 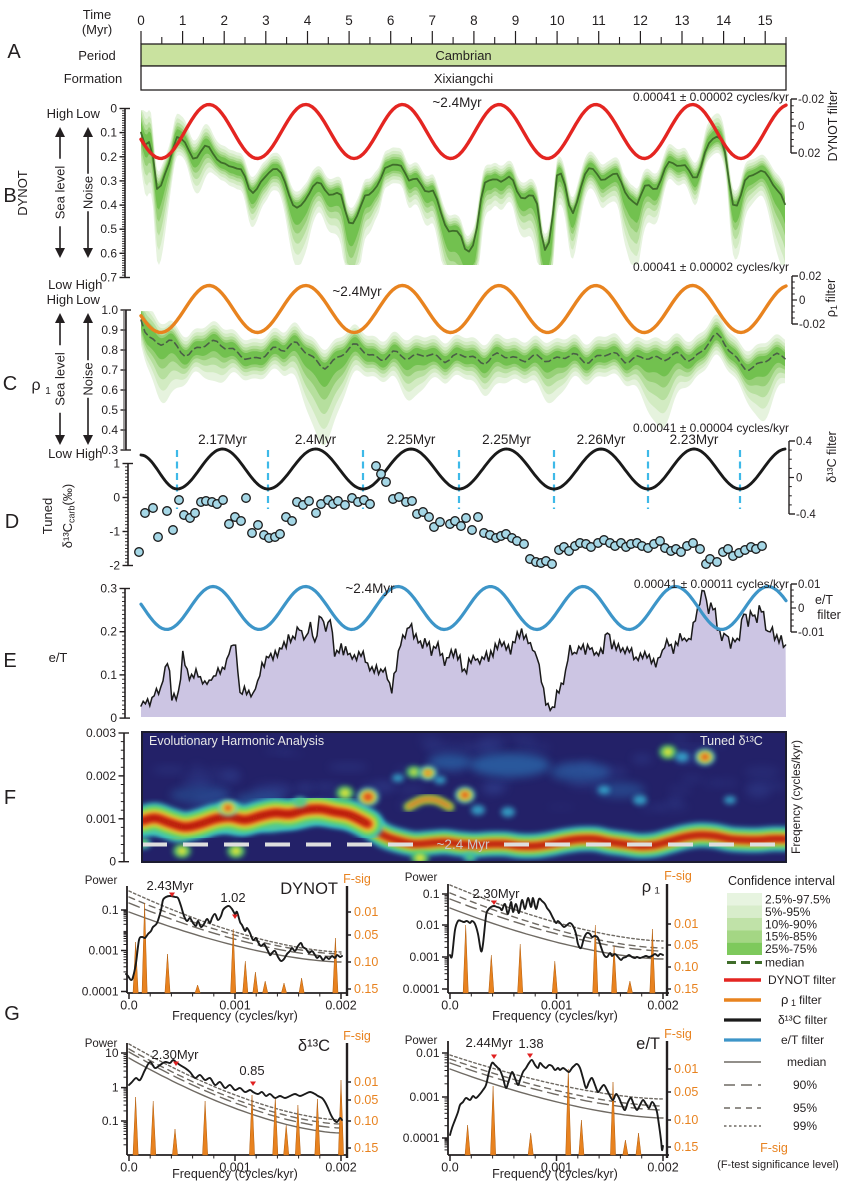 I want to click on svg-text: ρ, so click(x=784, y=999).